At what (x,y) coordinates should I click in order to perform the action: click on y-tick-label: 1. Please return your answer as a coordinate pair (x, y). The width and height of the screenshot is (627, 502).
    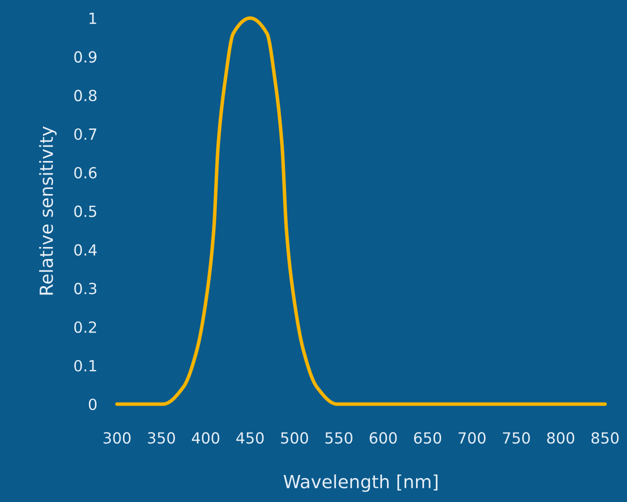
    Looking at the image, I should click on (93, 18).